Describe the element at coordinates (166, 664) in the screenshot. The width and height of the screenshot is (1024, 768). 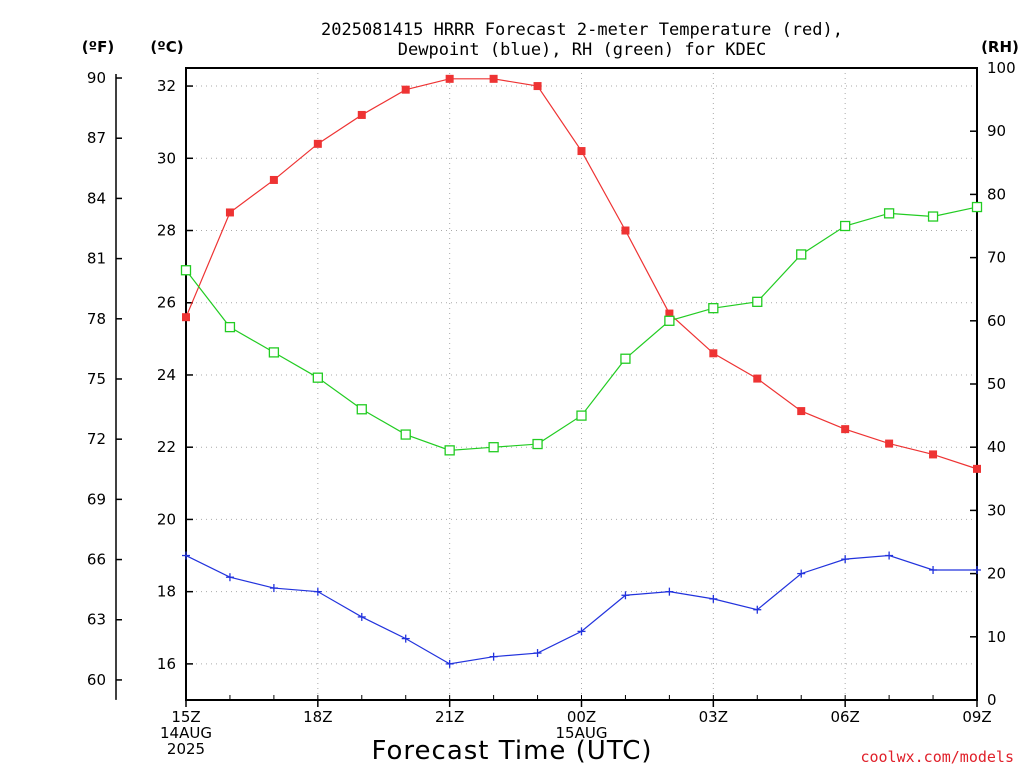
I see `celsius-tick-label: 16` at that location.